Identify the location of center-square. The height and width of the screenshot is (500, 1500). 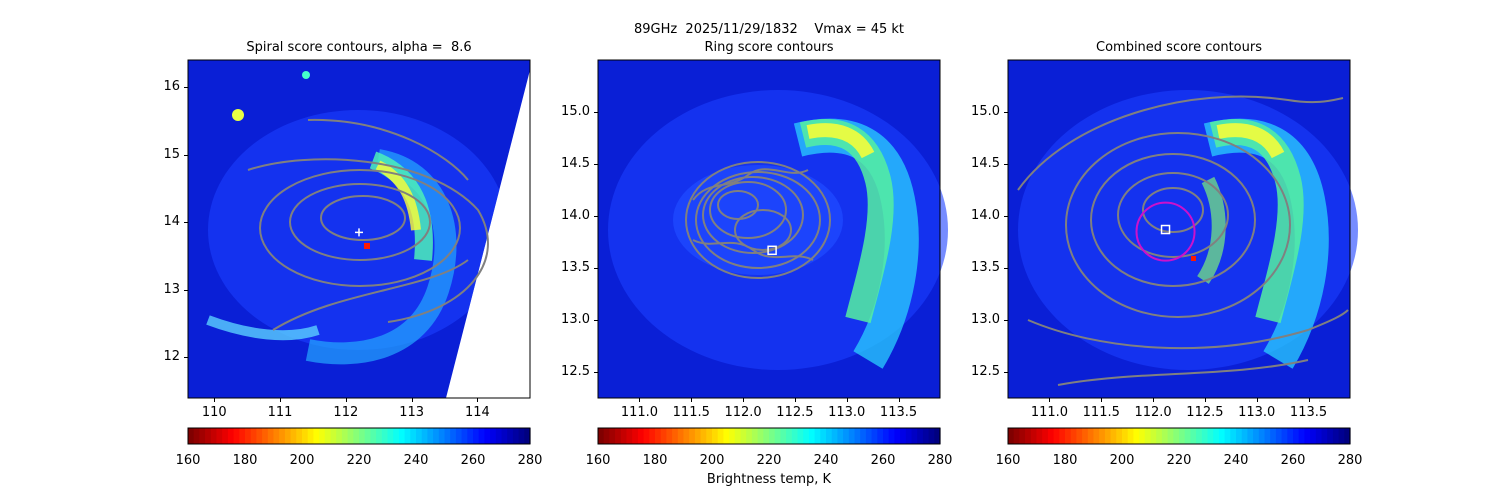
(1165, 229).